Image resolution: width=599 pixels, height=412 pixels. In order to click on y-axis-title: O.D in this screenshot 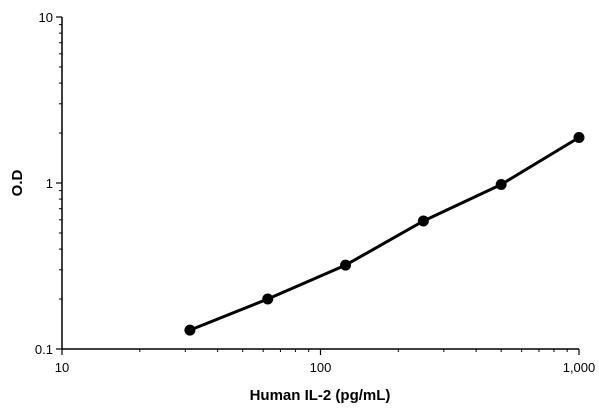, I will do `click(17, 183)`.